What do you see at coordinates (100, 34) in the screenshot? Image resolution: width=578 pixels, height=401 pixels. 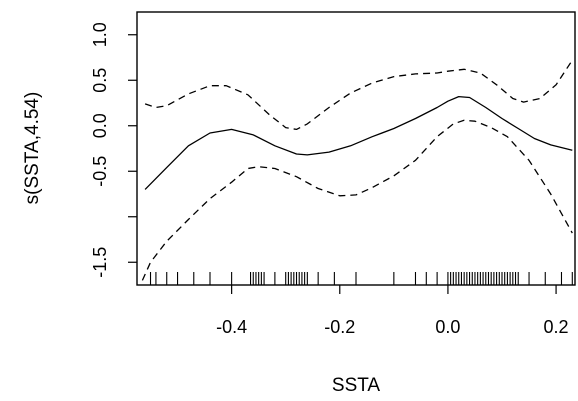 I see `y-tick-label: 1.0` at bounding box center [100, 34].